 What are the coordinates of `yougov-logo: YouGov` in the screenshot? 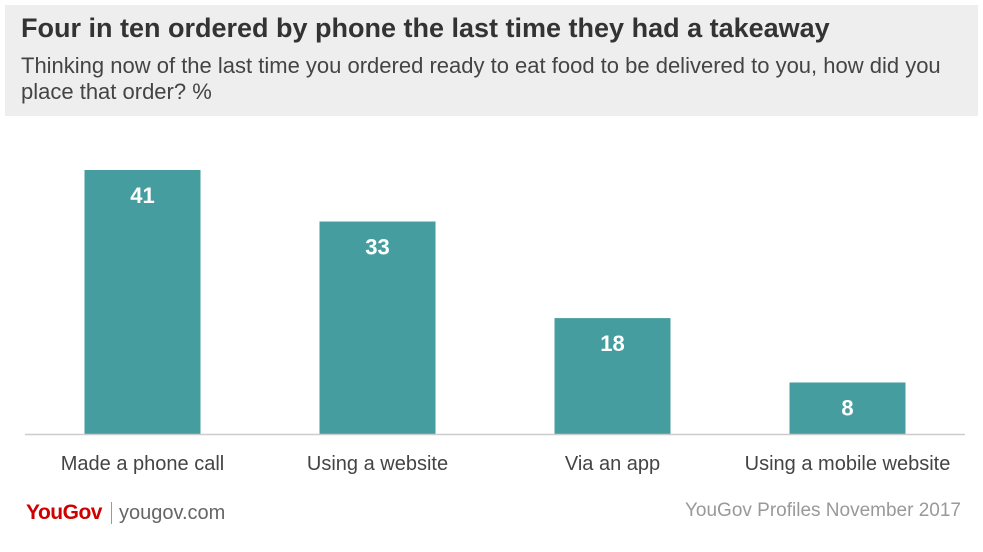 It's located at (64, 512).